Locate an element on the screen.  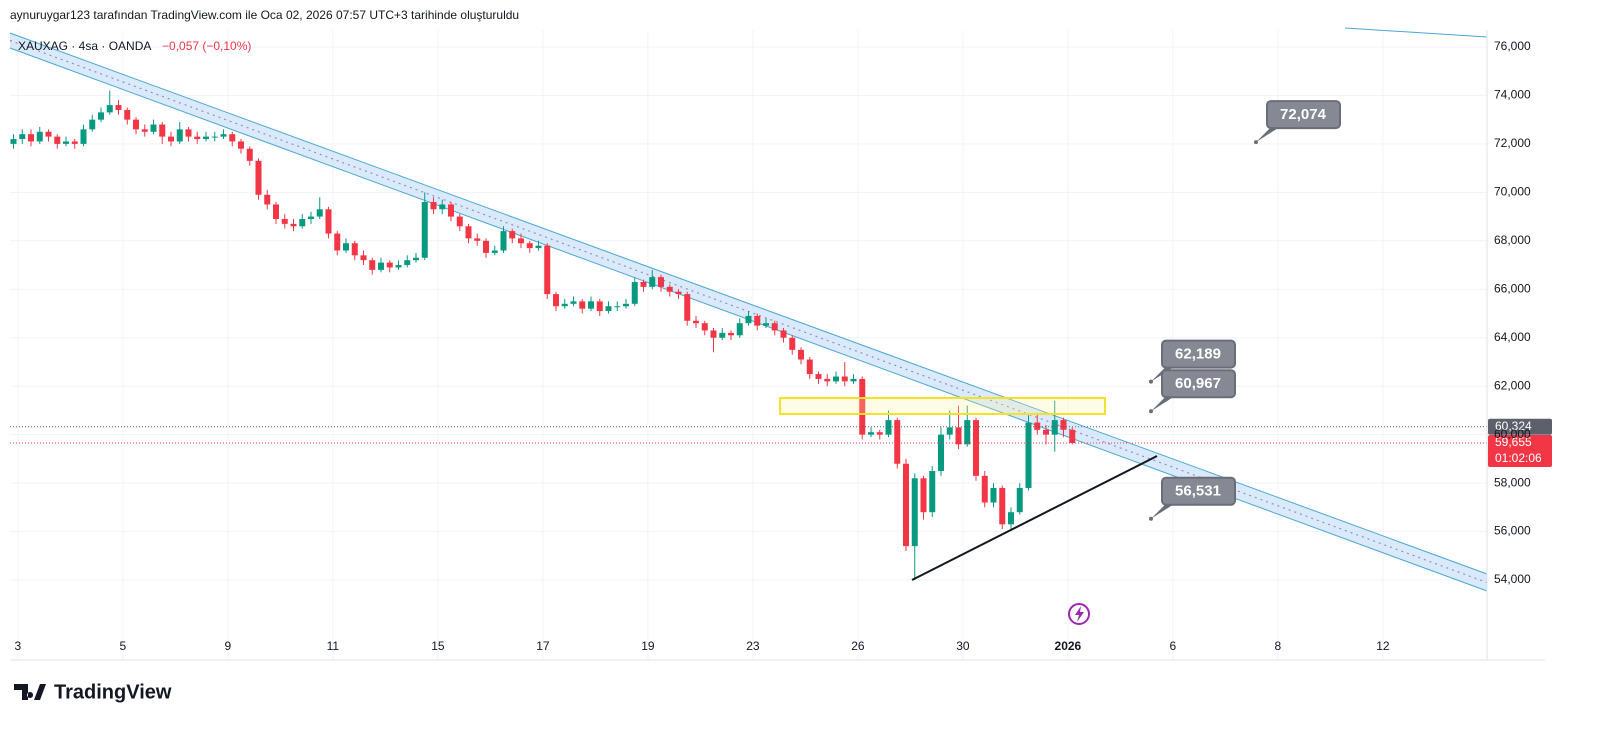
logo: TradingView is located at coordinates (93, 692).